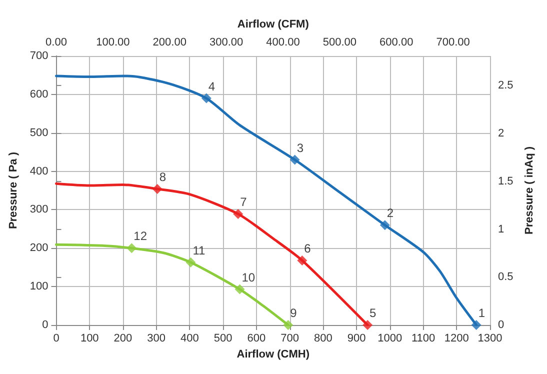 This screenshot has height=374, width=547. Describe the element at coordinates (289, 338) in the screenshot. I see `x-tick-label: 700` at that location.